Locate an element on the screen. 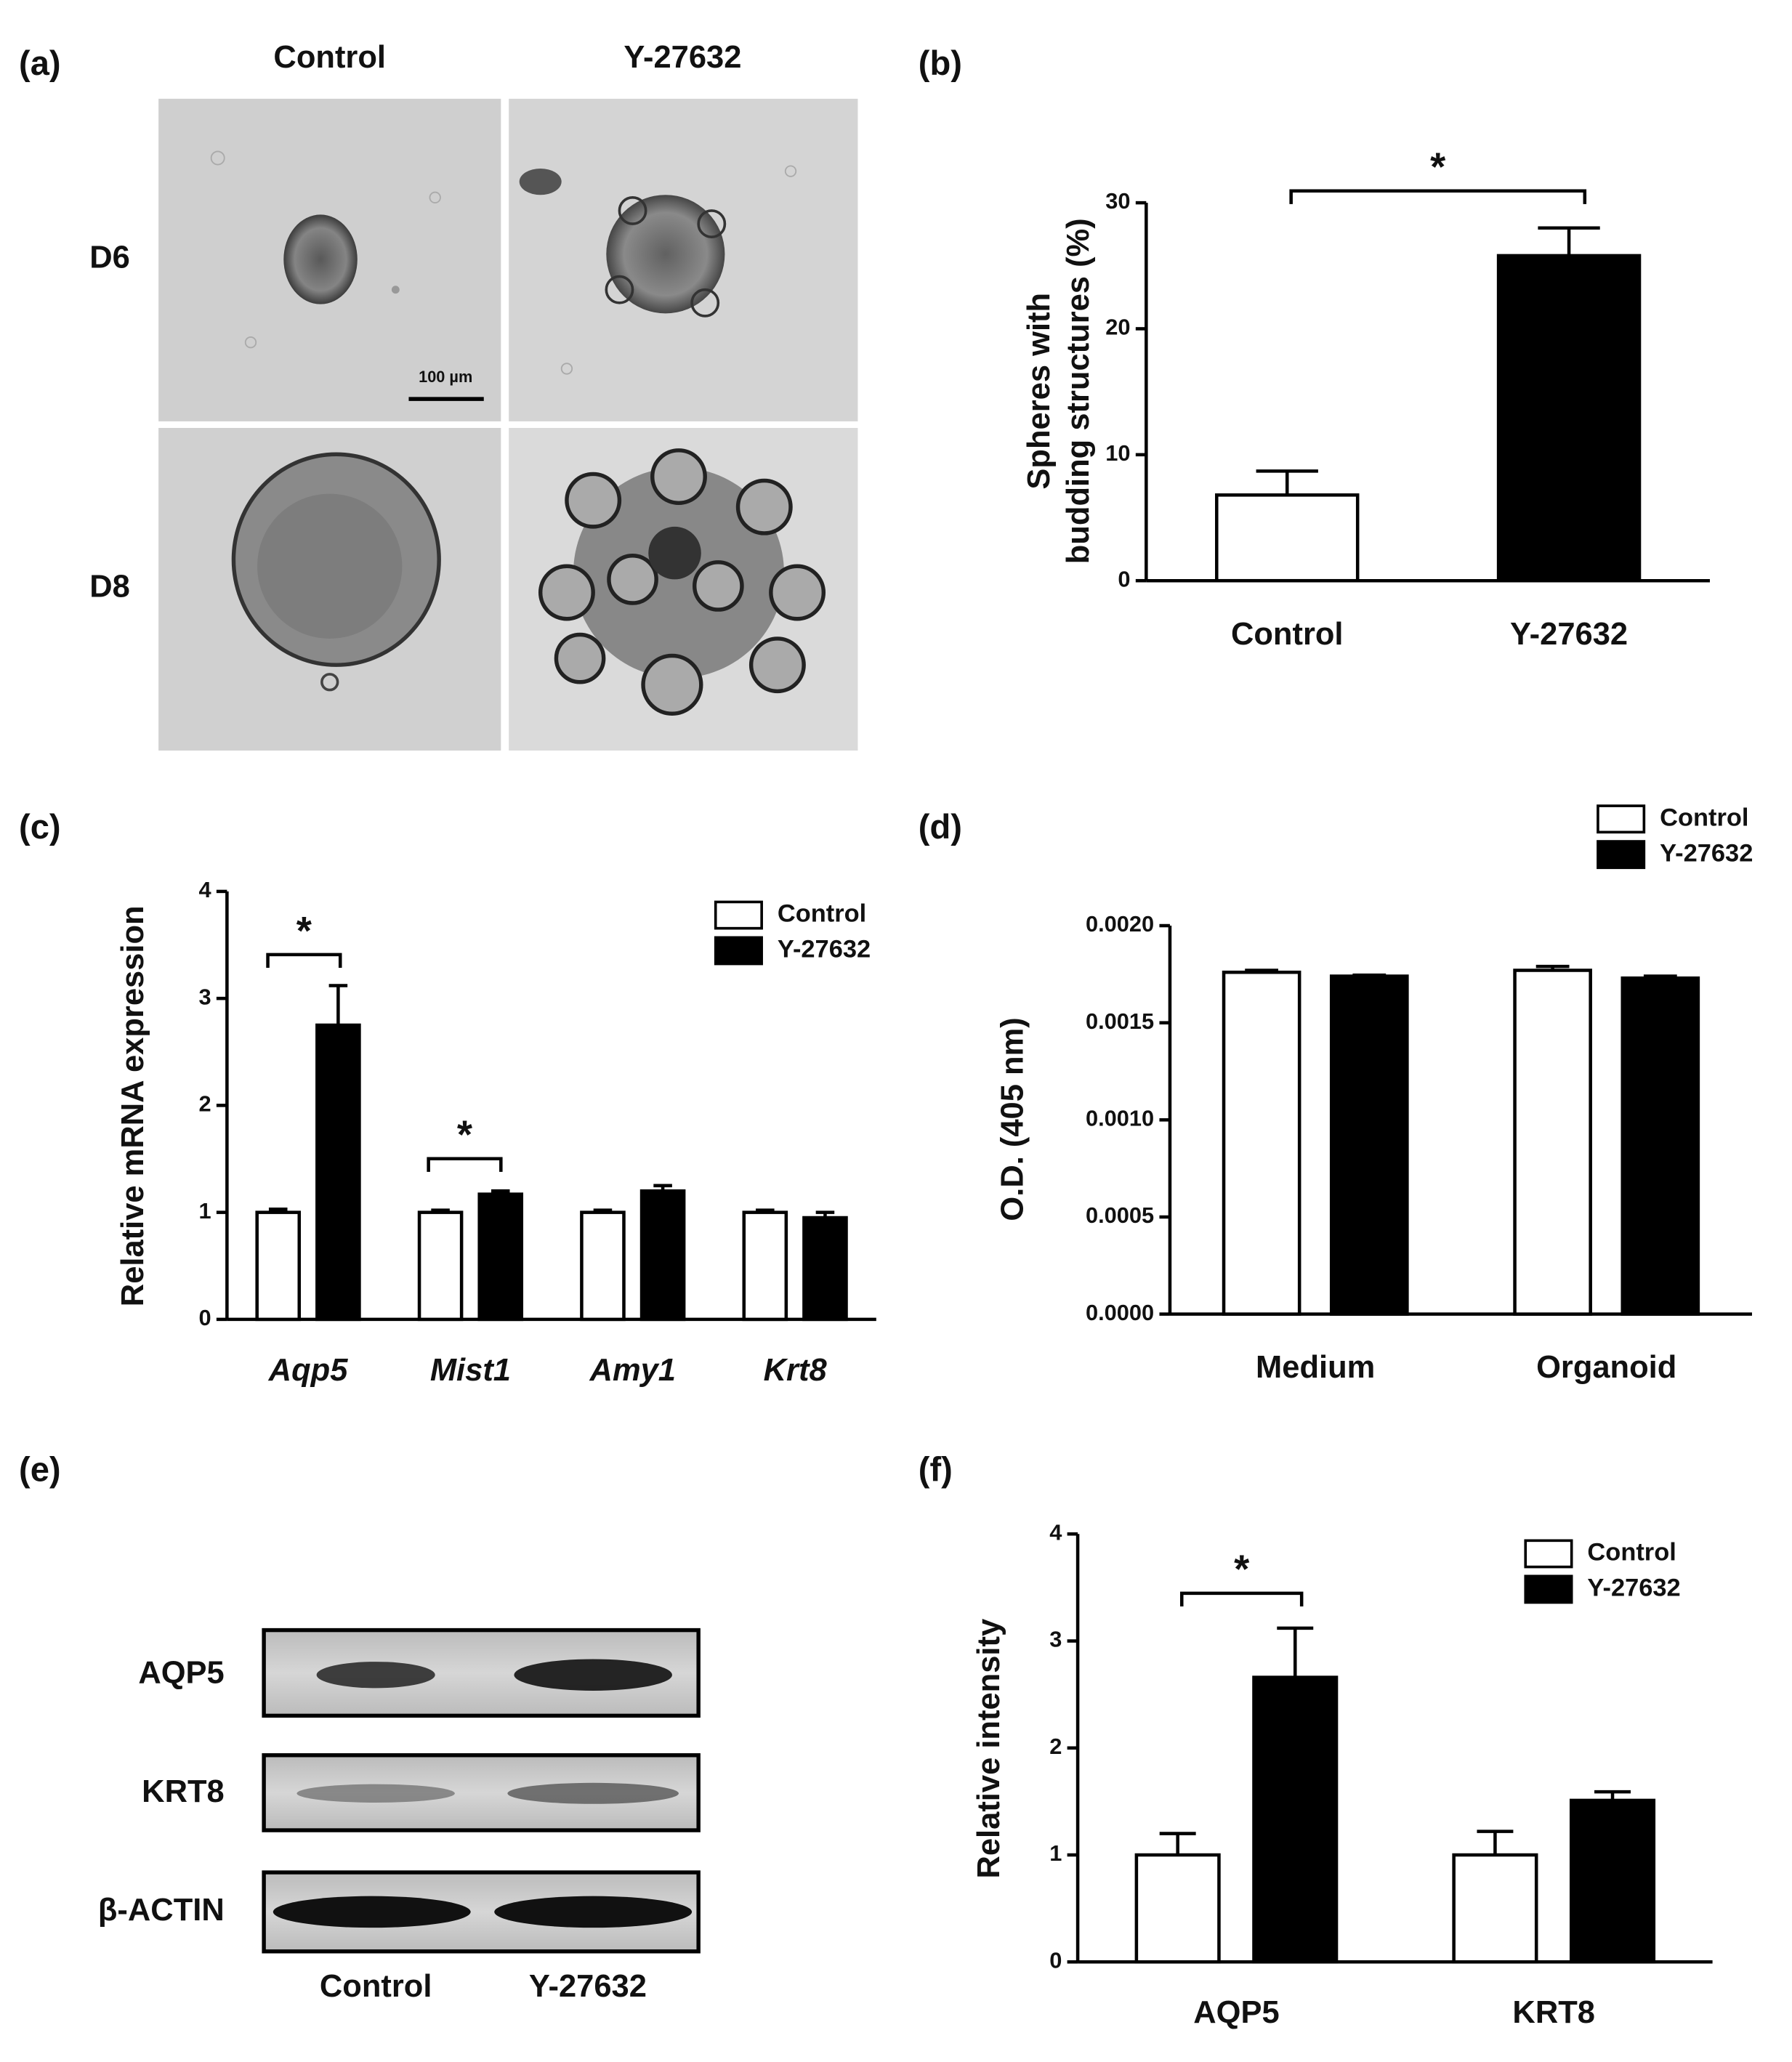  panel-label: (e) is located at coordinates (40, 1469).